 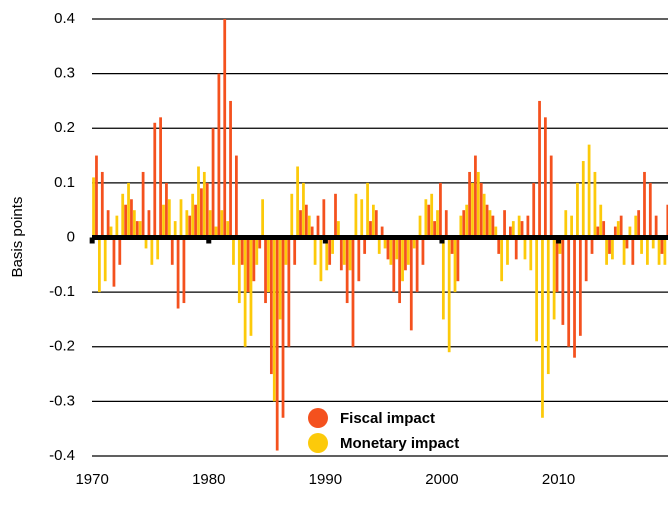 What do you see at coordinates (91, 479) in the screenshot?
I see `x-tick-label: 1970` at bounding box center [91, 479].